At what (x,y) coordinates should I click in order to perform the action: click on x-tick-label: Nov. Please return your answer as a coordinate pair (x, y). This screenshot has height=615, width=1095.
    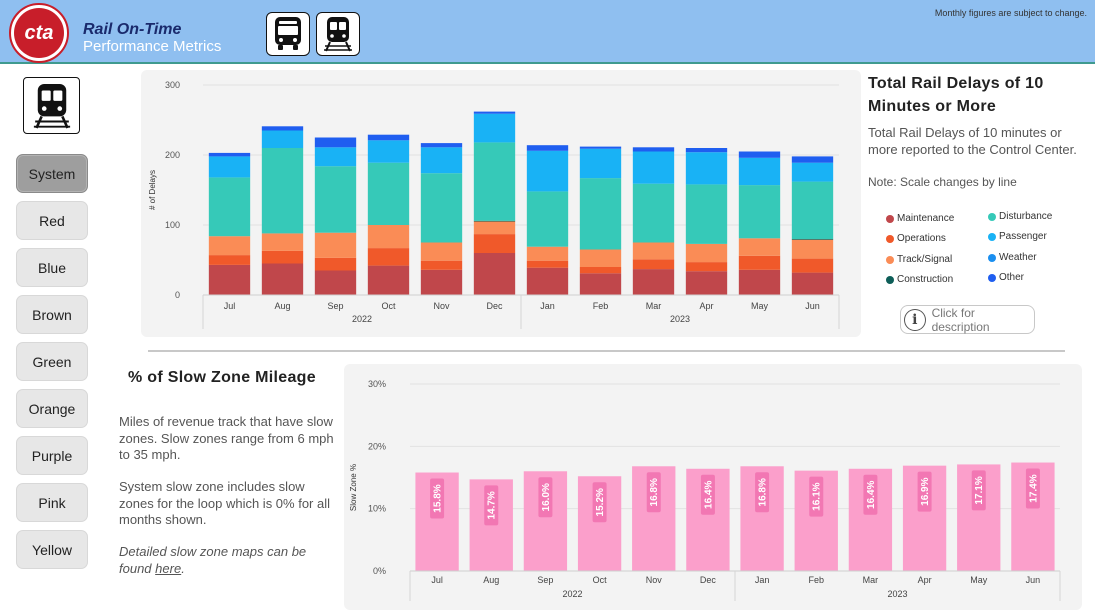
    Looking at the image, I should click on (654, 580).